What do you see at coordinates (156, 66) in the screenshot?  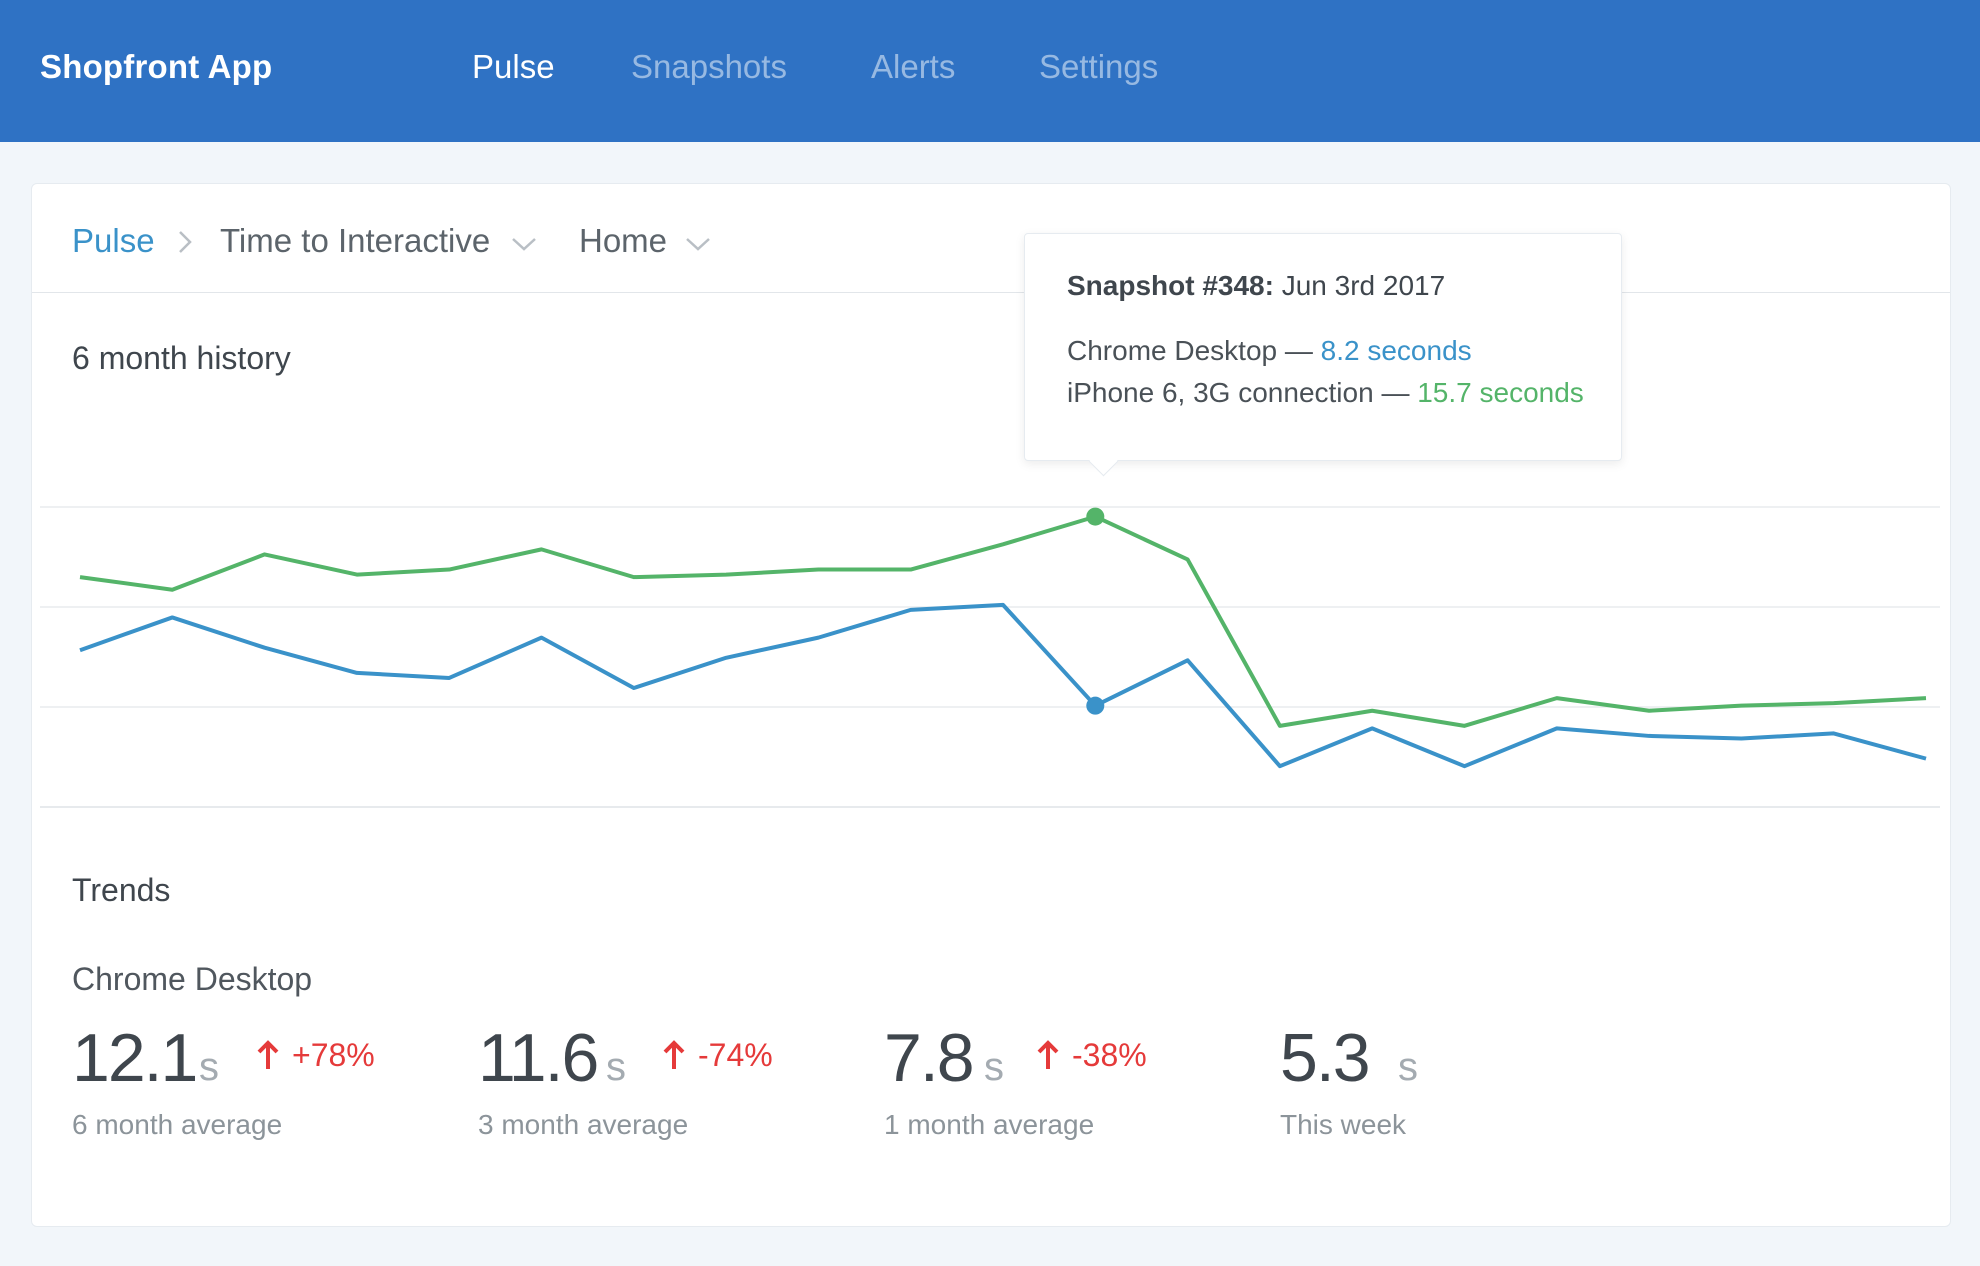 I see `app-brand: Shopfront App` at bounding box center [156, 66].